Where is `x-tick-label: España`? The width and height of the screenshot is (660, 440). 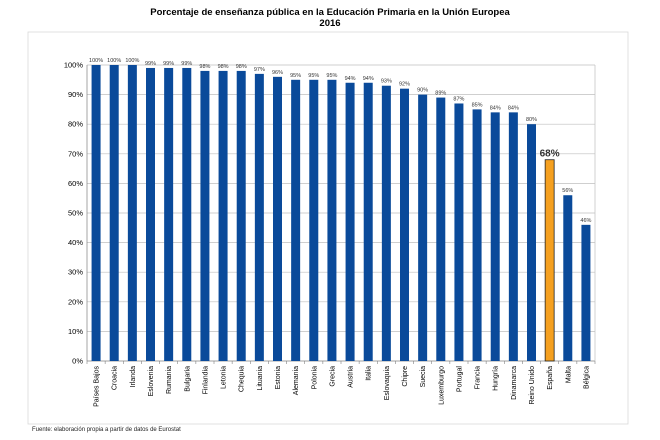
x-tick-label: España is located at coordinates (550, 378).